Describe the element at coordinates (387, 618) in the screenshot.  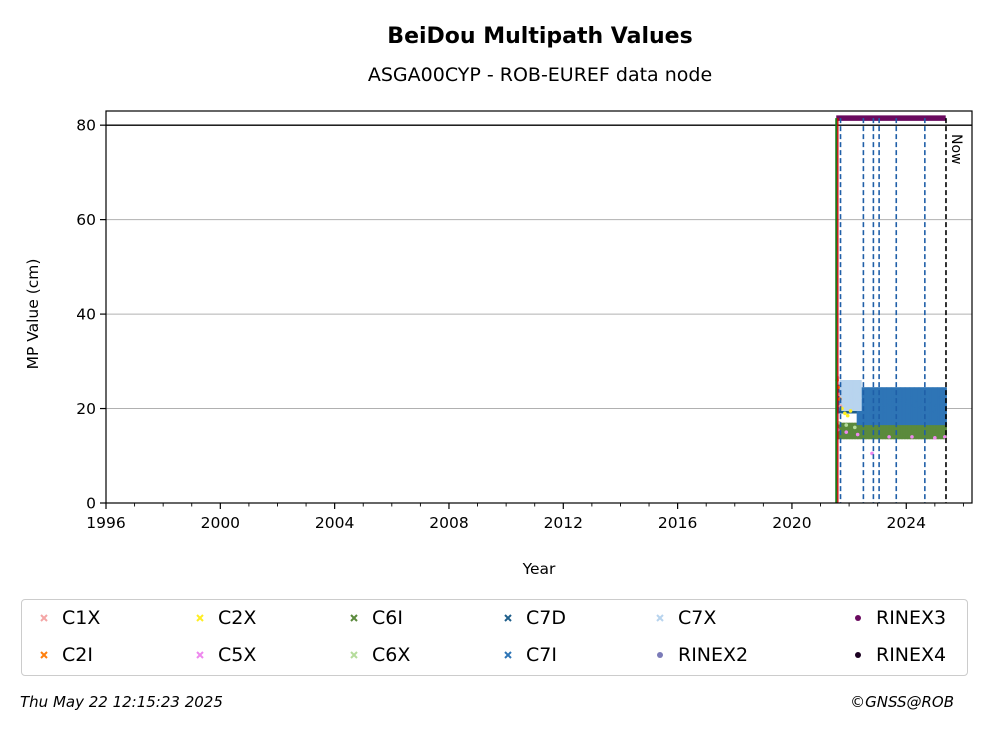
I see `legend-label: C6I` at that location.